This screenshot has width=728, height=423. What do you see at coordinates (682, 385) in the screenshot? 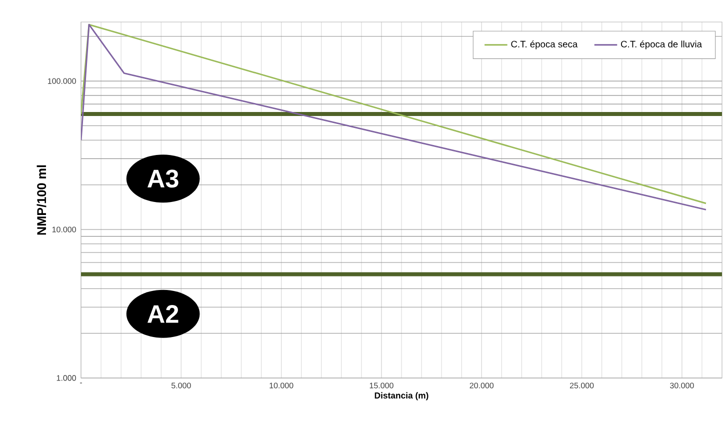
I see `x-tick-label: 30.000` at bounding box center [682, 385].